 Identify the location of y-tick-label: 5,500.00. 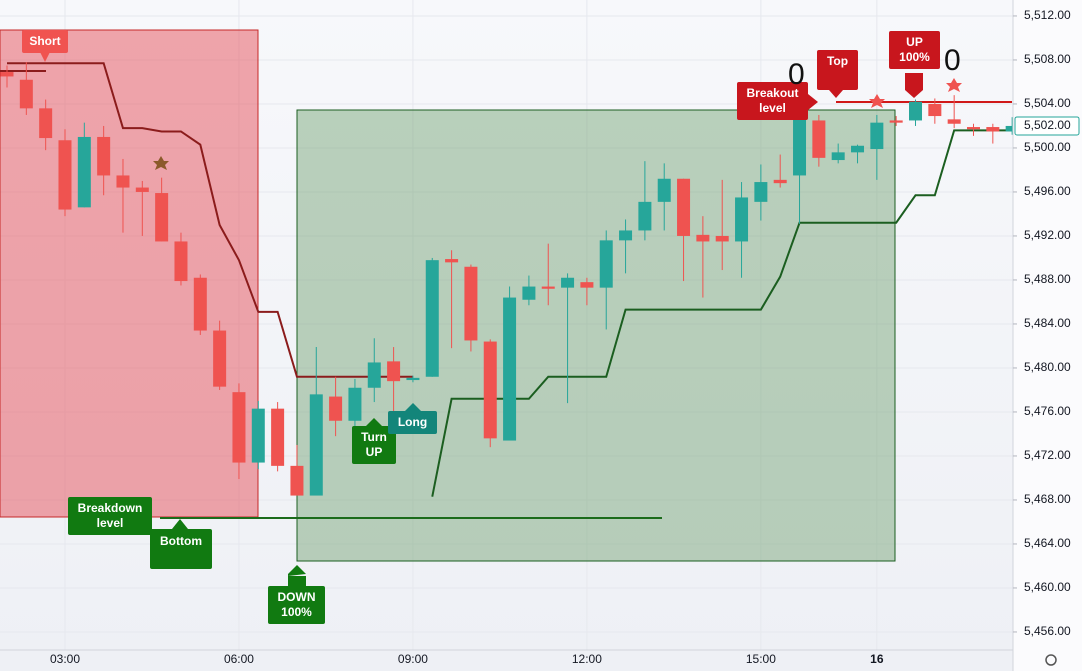
(1047, 147).